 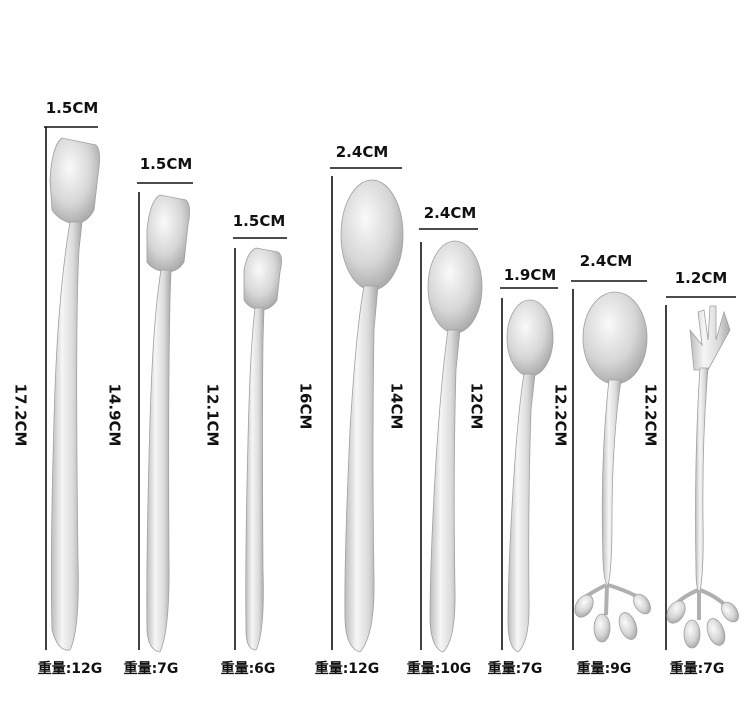 What do you see at coordinates (168, 423) in the screenshot?
I see `square-spoon-medium` at bounding box center [168, 423].